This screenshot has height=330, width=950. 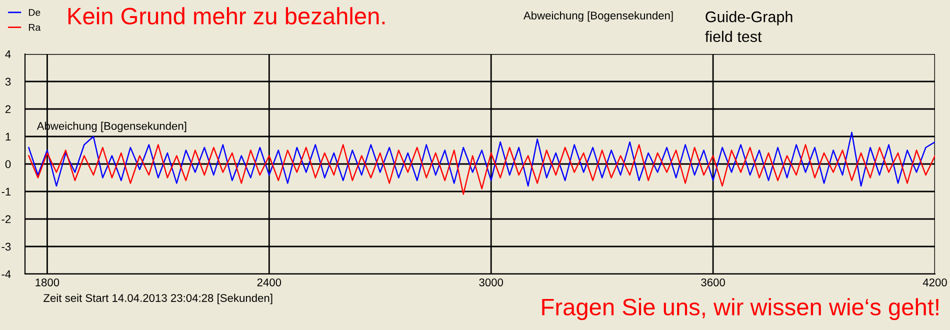 I want to click on y-tick-label: 4, so click(x=8, y=54).